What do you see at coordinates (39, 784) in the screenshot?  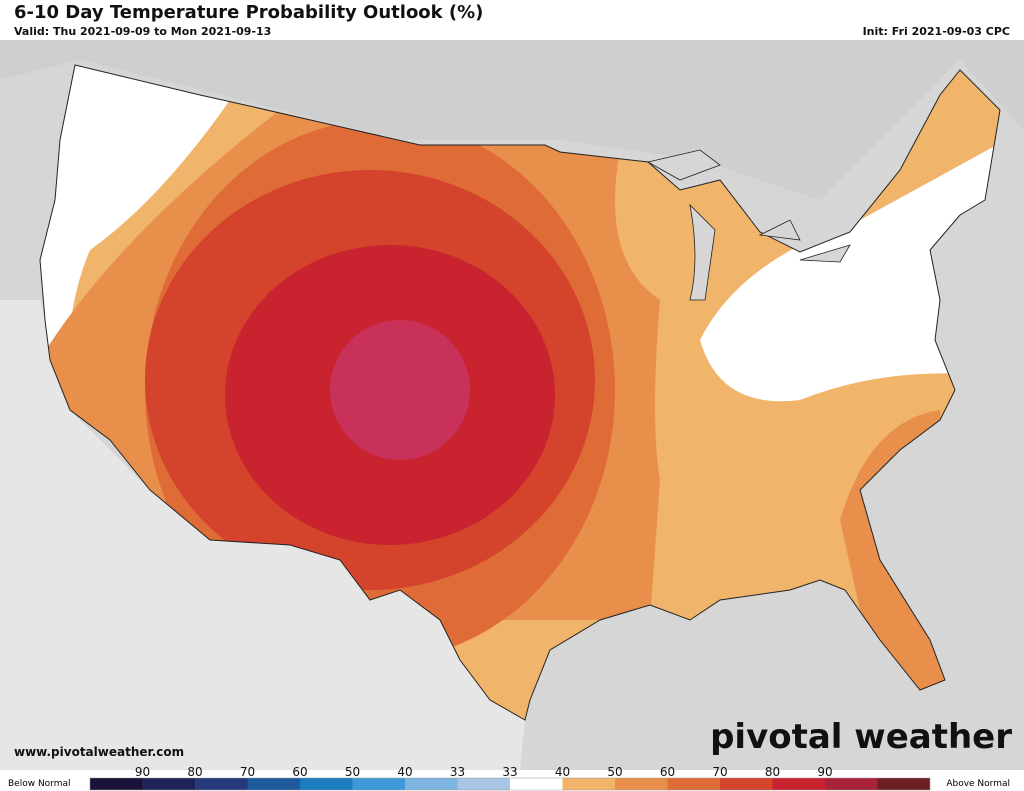 I see `legend-below: Below Normal` at bounding box center [39, 784].